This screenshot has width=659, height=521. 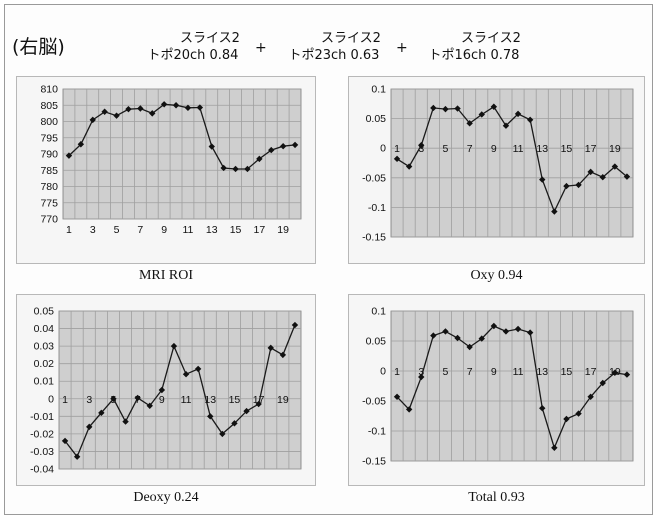 I want to click on mri-roi-y-tick-label: 810, so click(x=49, y=90).